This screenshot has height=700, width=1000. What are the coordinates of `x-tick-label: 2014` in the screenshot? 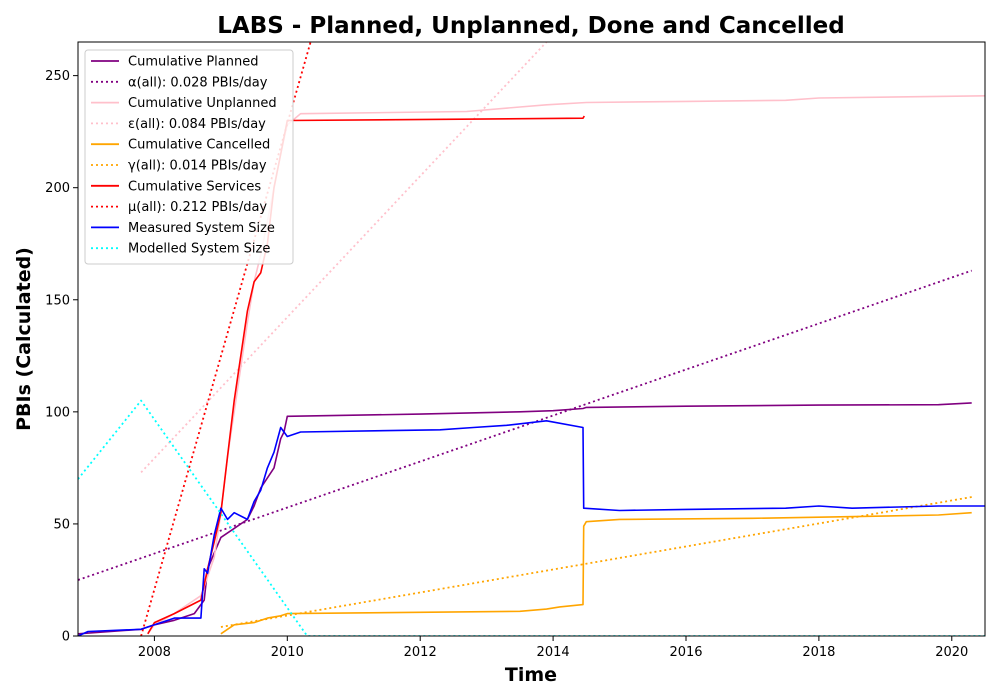 It's located at (553, 652).